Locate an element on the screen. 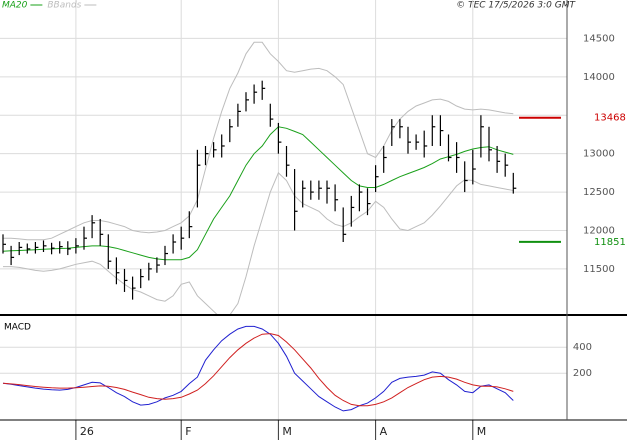 The height and width of the screenshot is (440, 627). y-tick-label: 400 is located at coordinates (582, 347).